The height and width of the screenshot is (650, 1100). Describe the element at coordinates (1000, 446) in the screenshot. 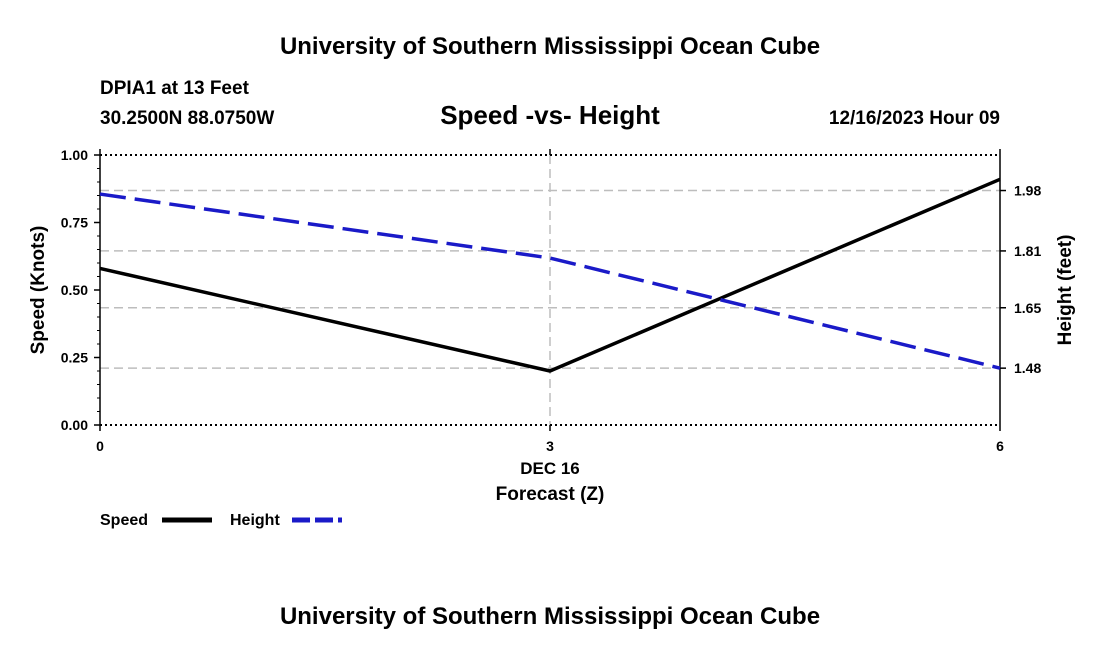

I see `x-tick-label: 6` at that location.